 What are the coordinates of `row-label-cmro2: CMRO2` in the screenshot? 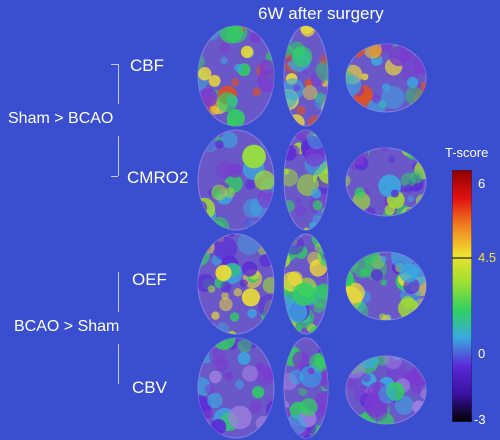 It's located at (158, 177).